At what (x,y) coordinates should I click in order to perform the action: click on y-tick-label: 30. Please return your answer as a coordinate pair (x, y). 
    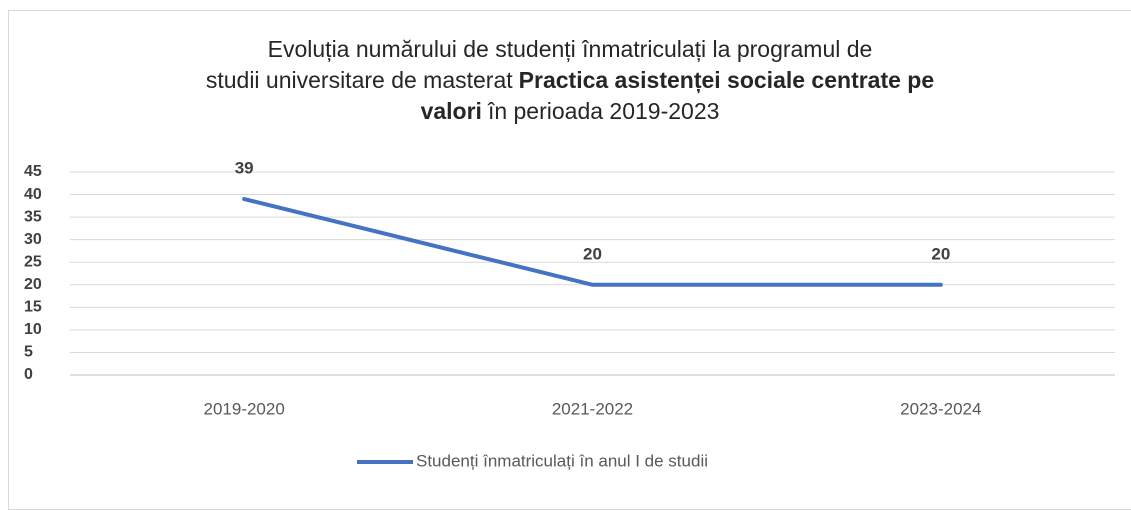
    Looking at the image, I should click on (33, 239).